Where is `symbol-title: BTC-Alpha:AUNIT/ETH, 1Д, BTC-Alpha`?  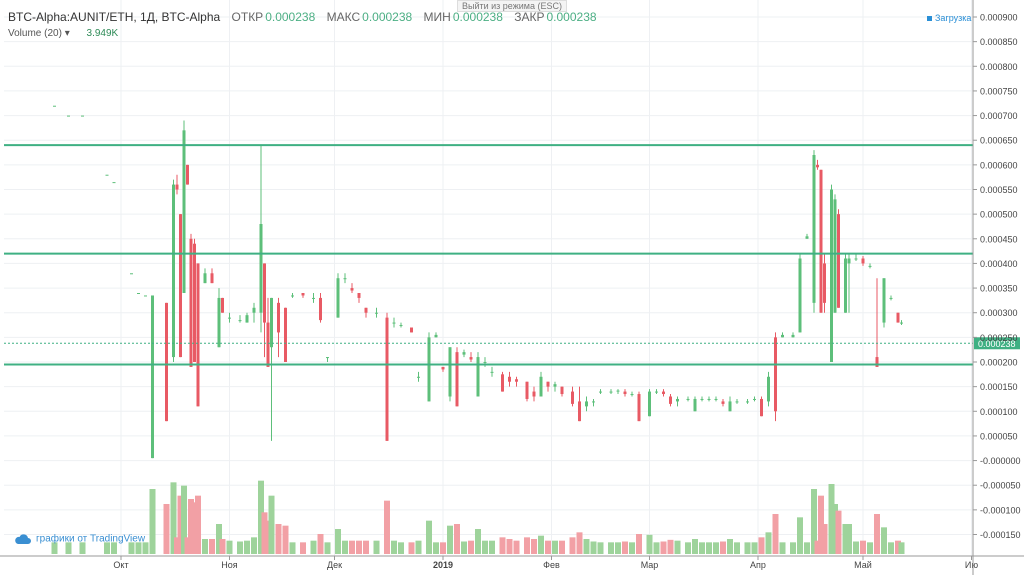 symbol-title: BTC-Alpha:AUNIT/ETH, 1Д, BTC-Alpha is located at coordinates (114, 17).